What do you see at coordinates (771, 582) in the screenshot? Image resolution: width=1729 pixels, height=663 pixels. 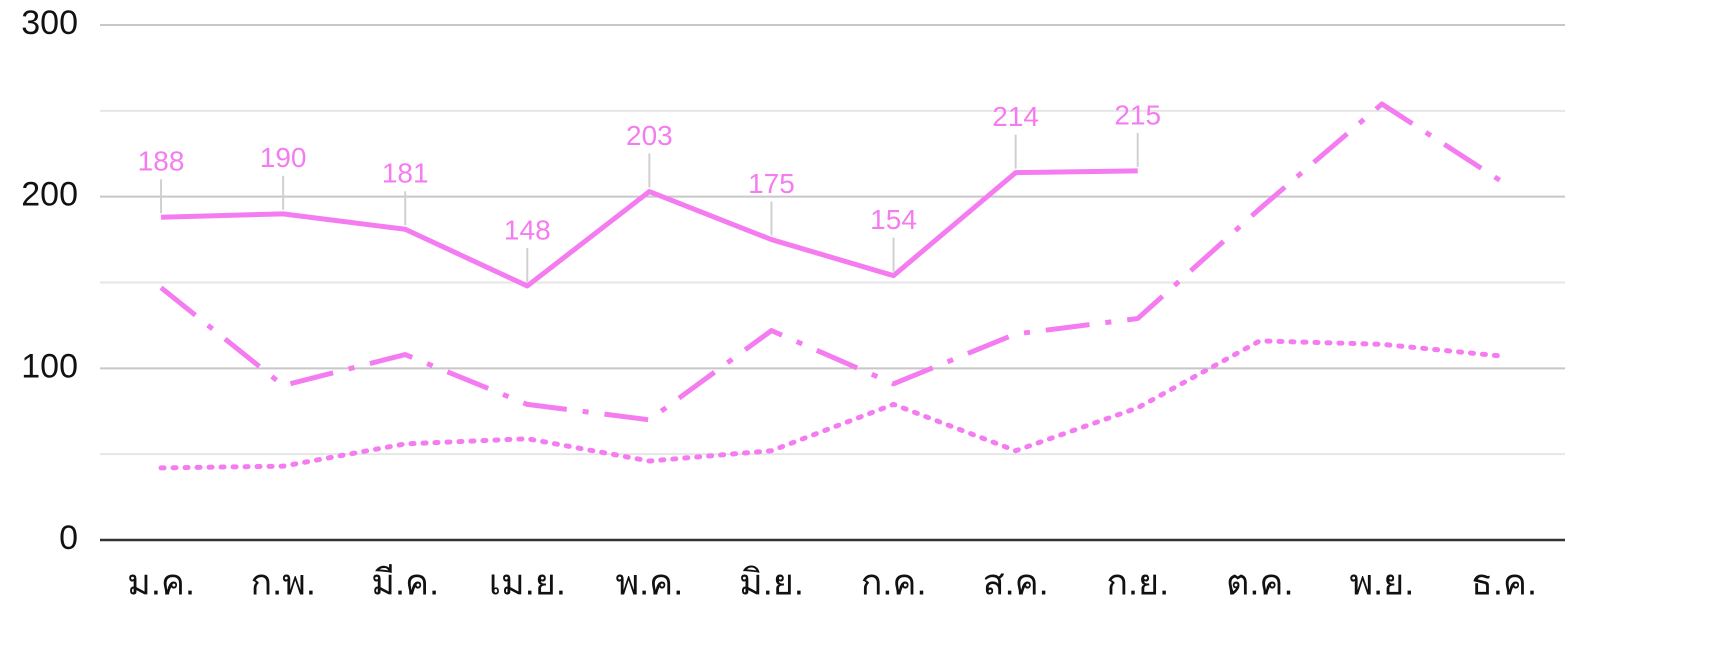 I see `x-tick-label: มิ.ย.` at bounding box center [771, 582].